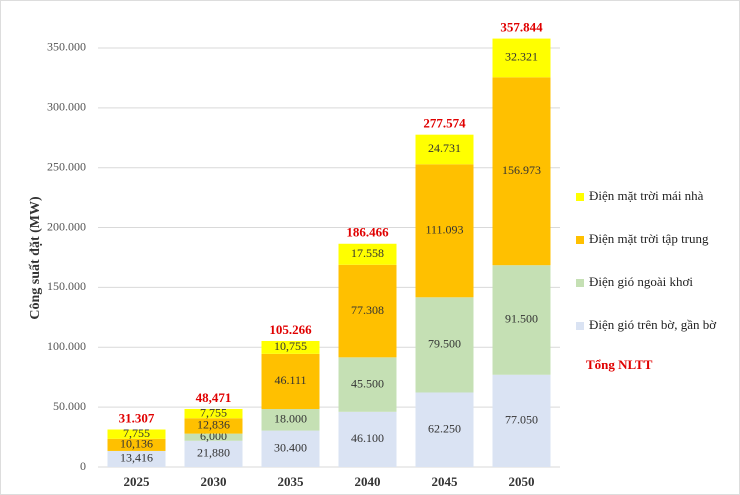 The height and width of the screenshot is (495, 740). Describe the element at coordinates (368, 481) in the screenshot. I see `x-tick-label: 2040` at that location.